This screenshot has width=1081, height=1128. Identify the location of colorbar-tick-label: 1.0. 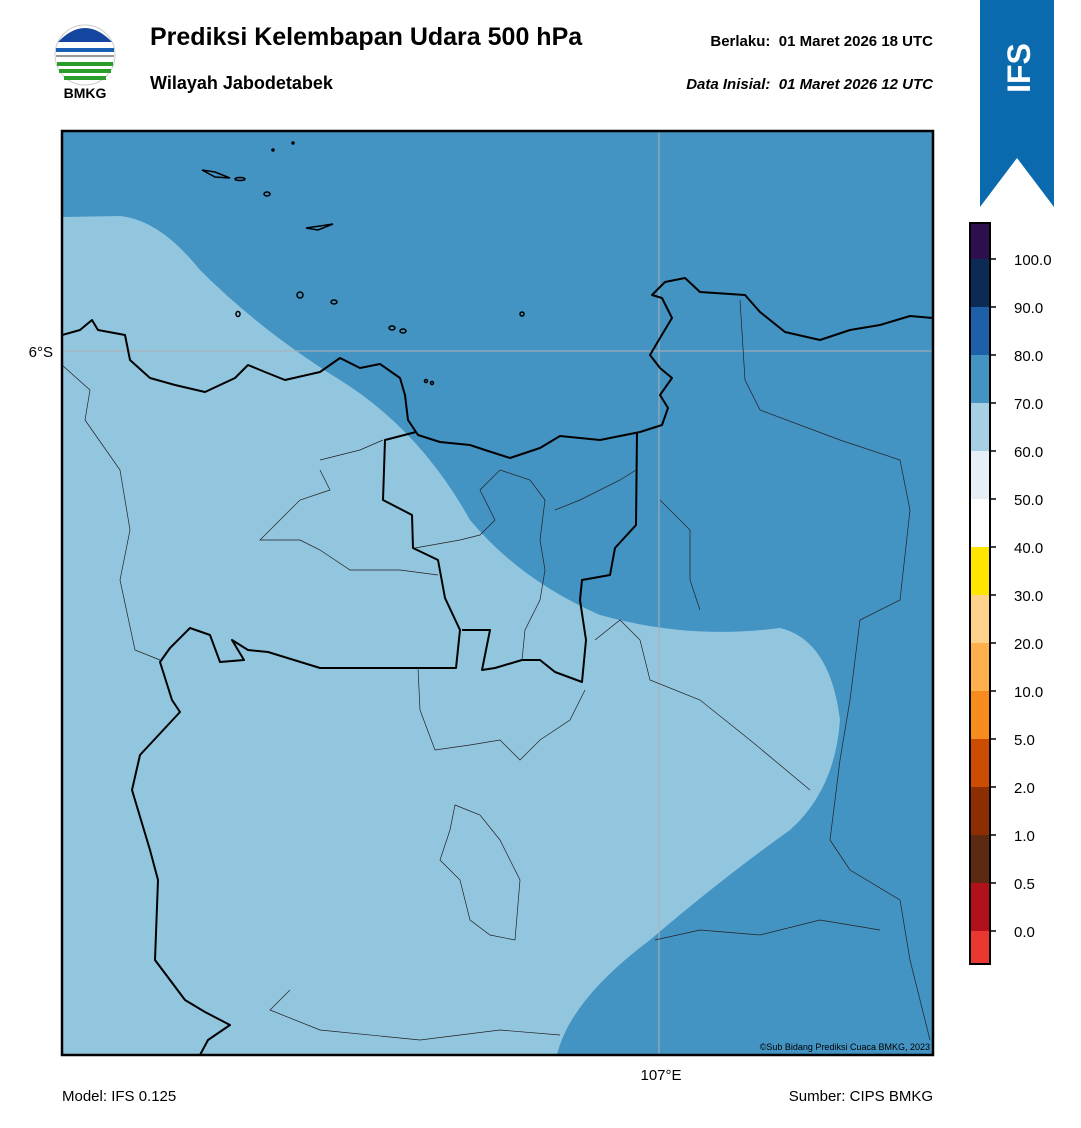
(1024, 836).